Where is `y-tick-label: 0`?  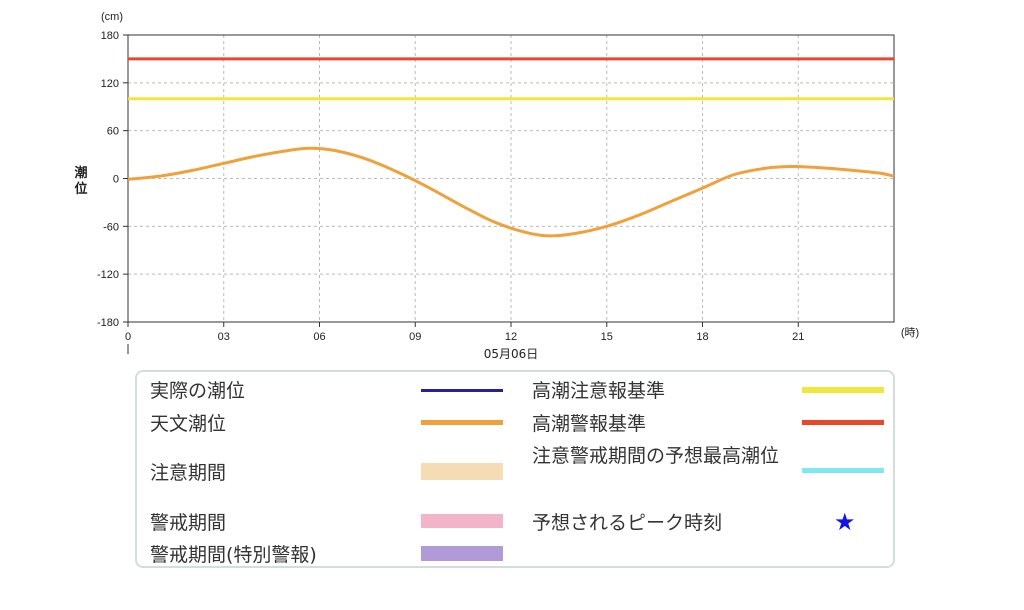
y-tick-label: 0 is located at coordinates (116, 180).